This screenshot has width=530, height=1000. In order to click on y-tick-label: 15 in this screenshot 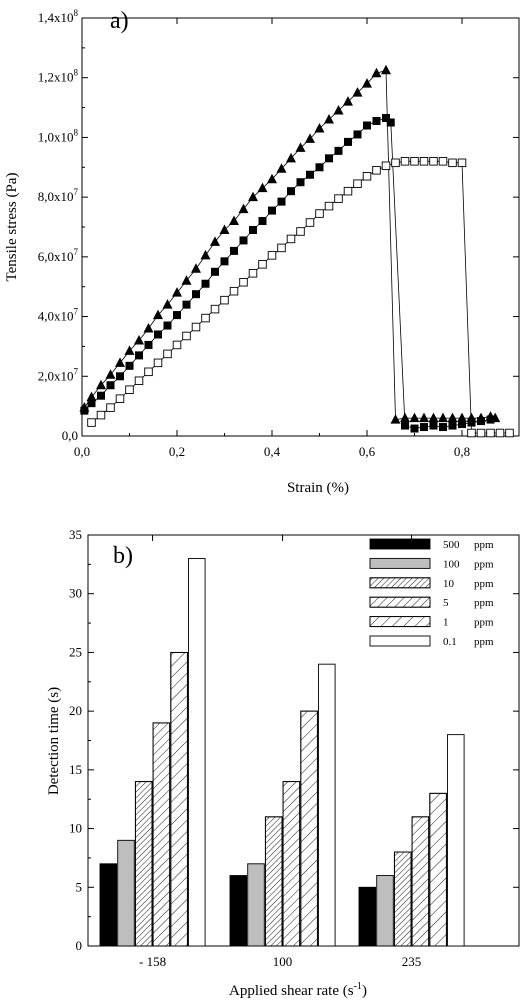, I will do `click(75, 769)`.